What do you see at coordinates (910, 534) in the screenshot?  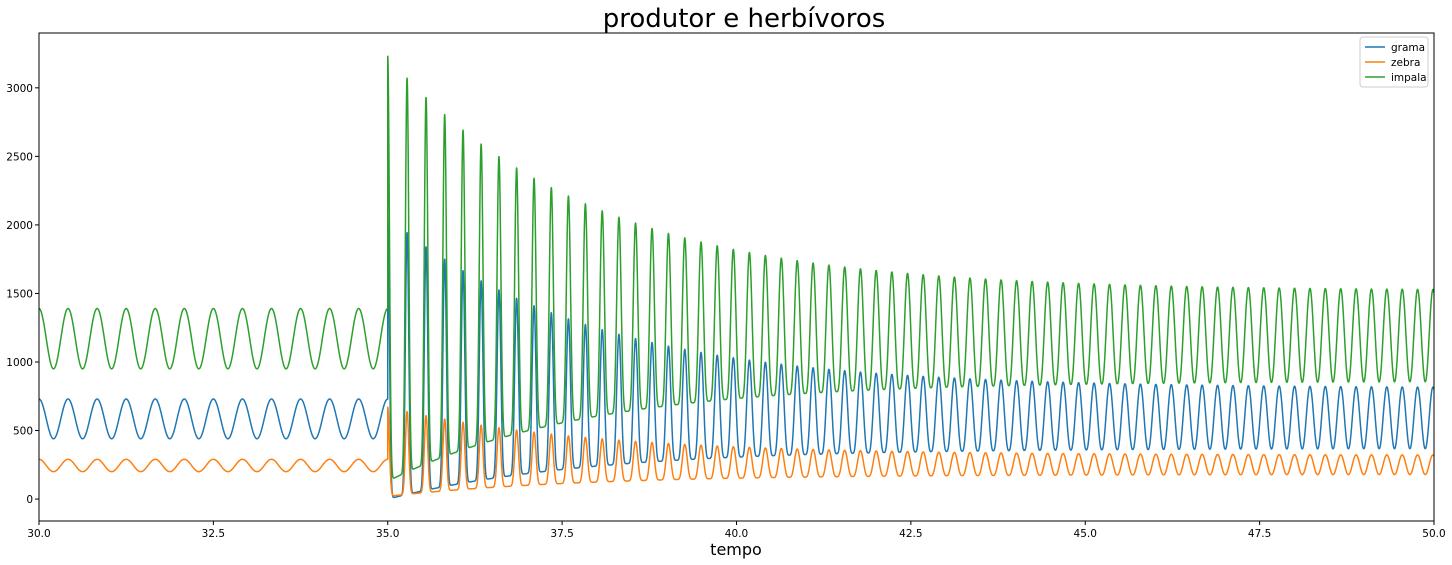 I see `x-tick-label: 42.5` at bounding box center [910, 534].